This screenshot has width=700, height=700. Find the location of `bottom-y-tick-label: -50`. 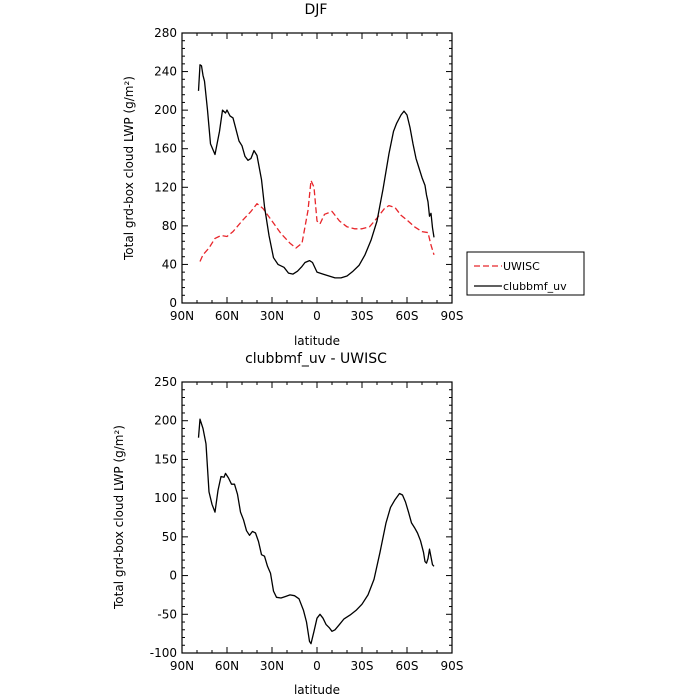

bottom-y-tick-label: -50 is located at coordinates (167, 614).